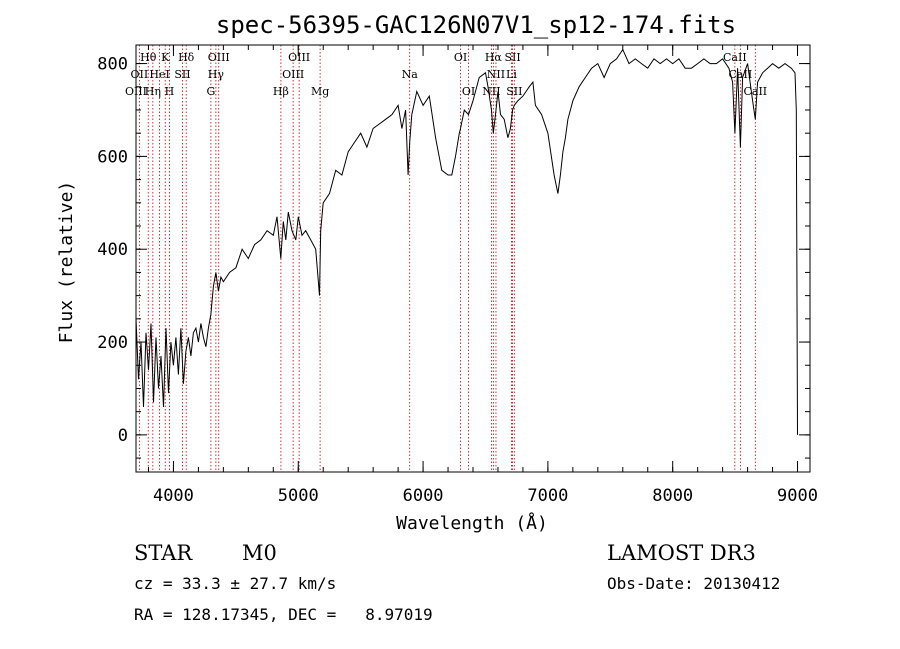 Image resolution: width=900 pixels, height=649 pixels. Describe the element at coordinates (320, 91) in the screenshot. I see `spectral-line-label: Mg` at that location.